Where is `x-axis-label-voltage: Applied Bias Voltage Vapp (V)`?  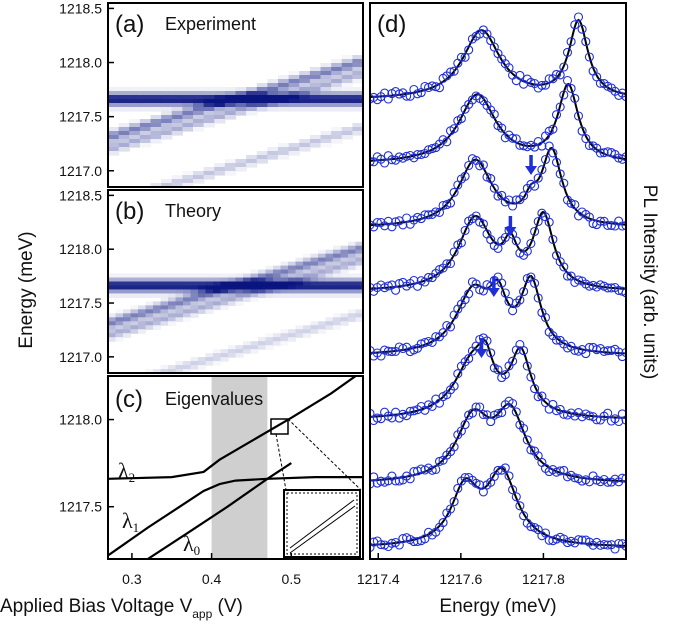 x-axis-label-voltage: Applied Bias Voltage Vapp (V) is located at coordinates (121, 608).